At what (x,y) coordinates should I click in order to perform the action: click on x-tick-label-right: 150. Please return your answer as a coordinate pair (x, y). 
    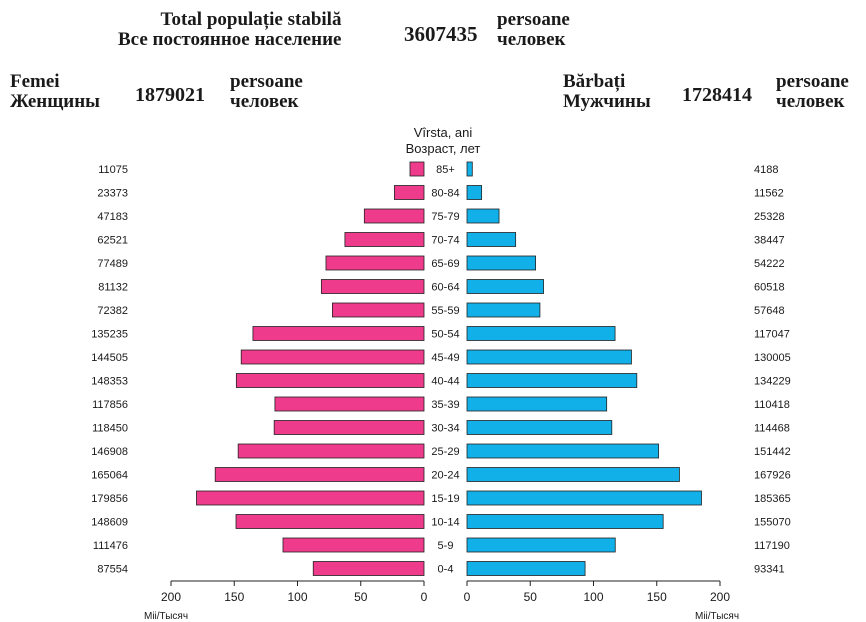
    Looking at the image, I should click on (657, 597).